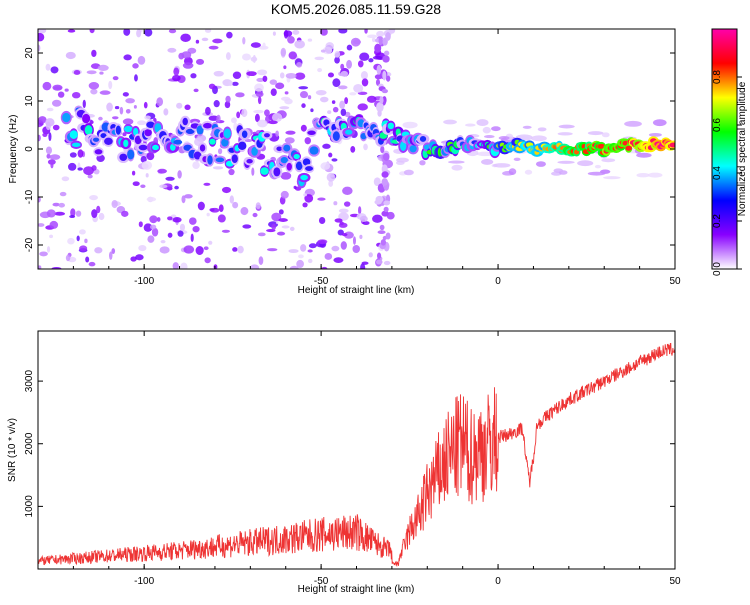 This screenshot has height=605, width=750. What do you see at coordinates (144, 281) in the screenshot?
I see `spectrogram-xtick-label: -100` at bounding box center [144, 281].